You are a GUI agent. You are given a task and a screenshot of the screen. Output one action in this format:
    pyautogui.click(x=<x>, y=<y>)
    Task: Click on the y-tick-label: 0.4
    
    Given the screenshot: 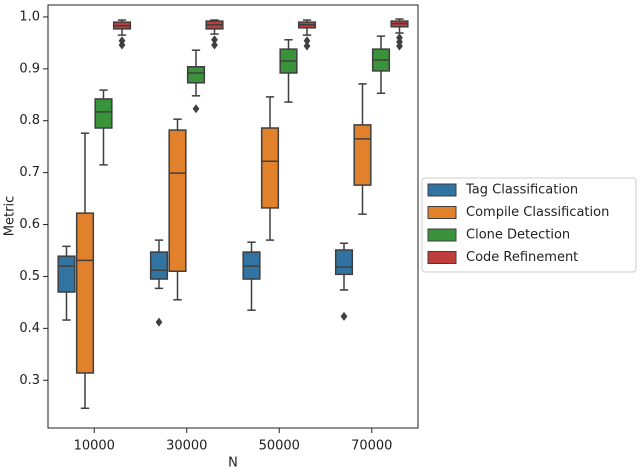 What is the action you would take?
    pyautogui.click(x=29, y=328)
    